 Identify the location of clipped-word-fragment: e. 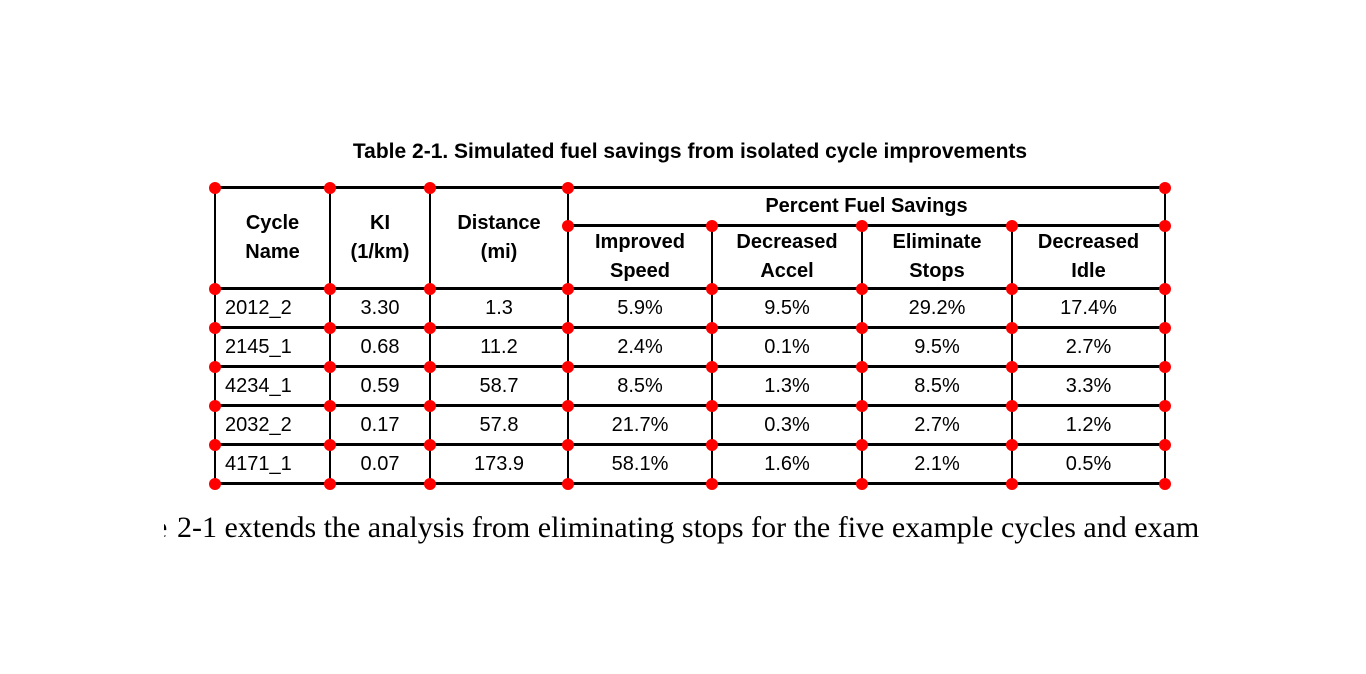
(166, 528).